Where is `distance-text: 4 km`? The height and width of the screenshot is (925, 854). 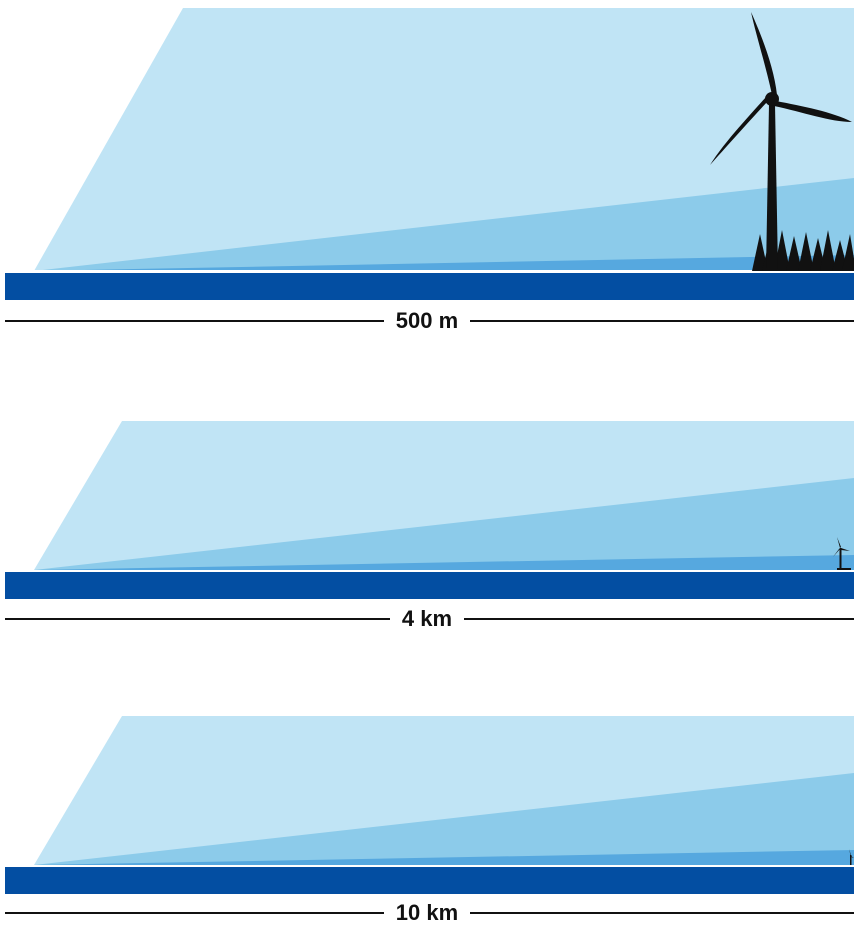 distance-text: 4 km is located at coordinates (427, 618).